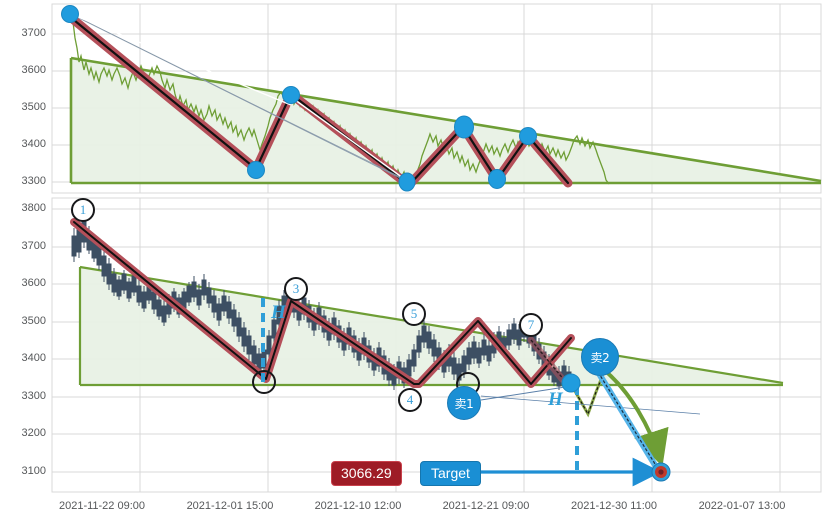 The width and height of the screenshot is (825, 520). Describe the element at coordinates (548, 159) in the screenshot. I see `upper-zigzag-projection` at that location.